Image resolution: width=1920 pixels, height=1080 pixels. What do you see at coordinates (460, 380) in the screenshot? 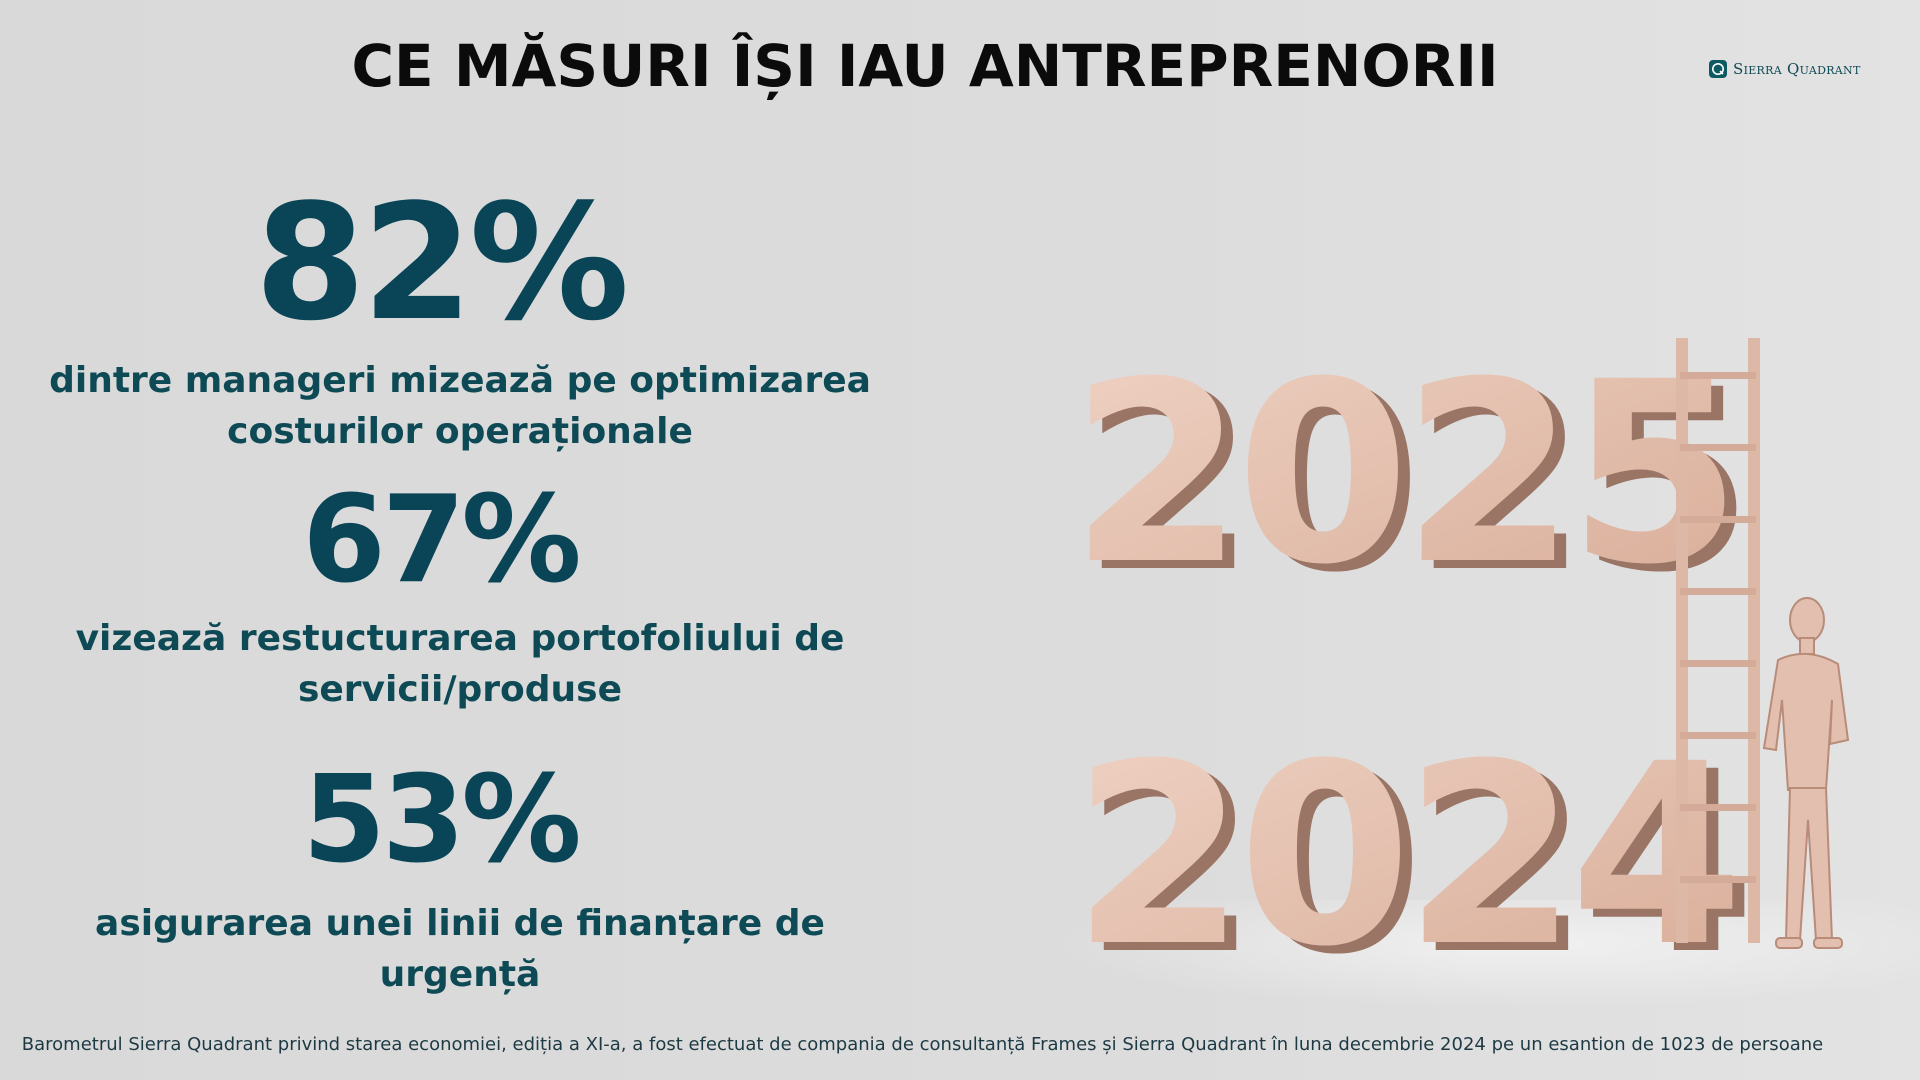
I see `stat-description-1-line-1: dintre manageri mizează pe optimizarea` at bounding box center [460, 380].